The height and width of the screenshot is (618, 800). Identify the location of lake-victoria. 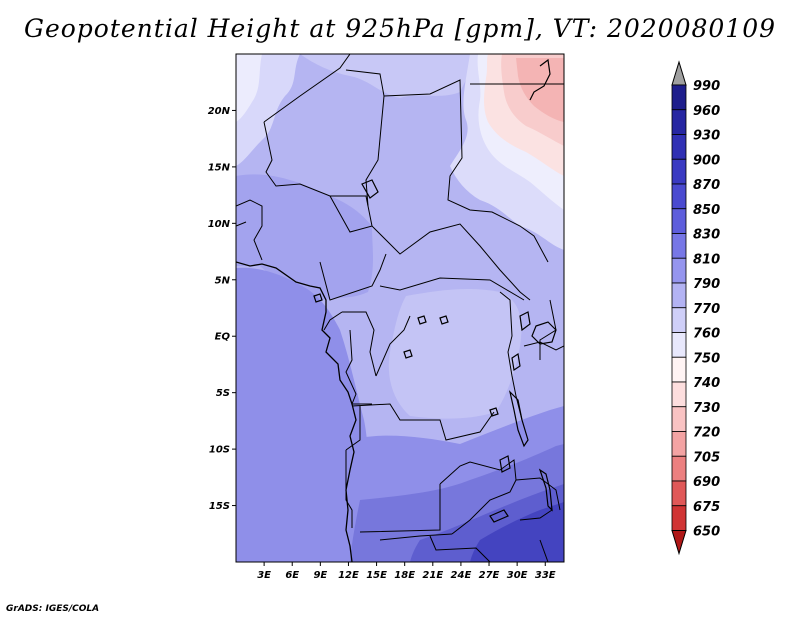
(544, 333).